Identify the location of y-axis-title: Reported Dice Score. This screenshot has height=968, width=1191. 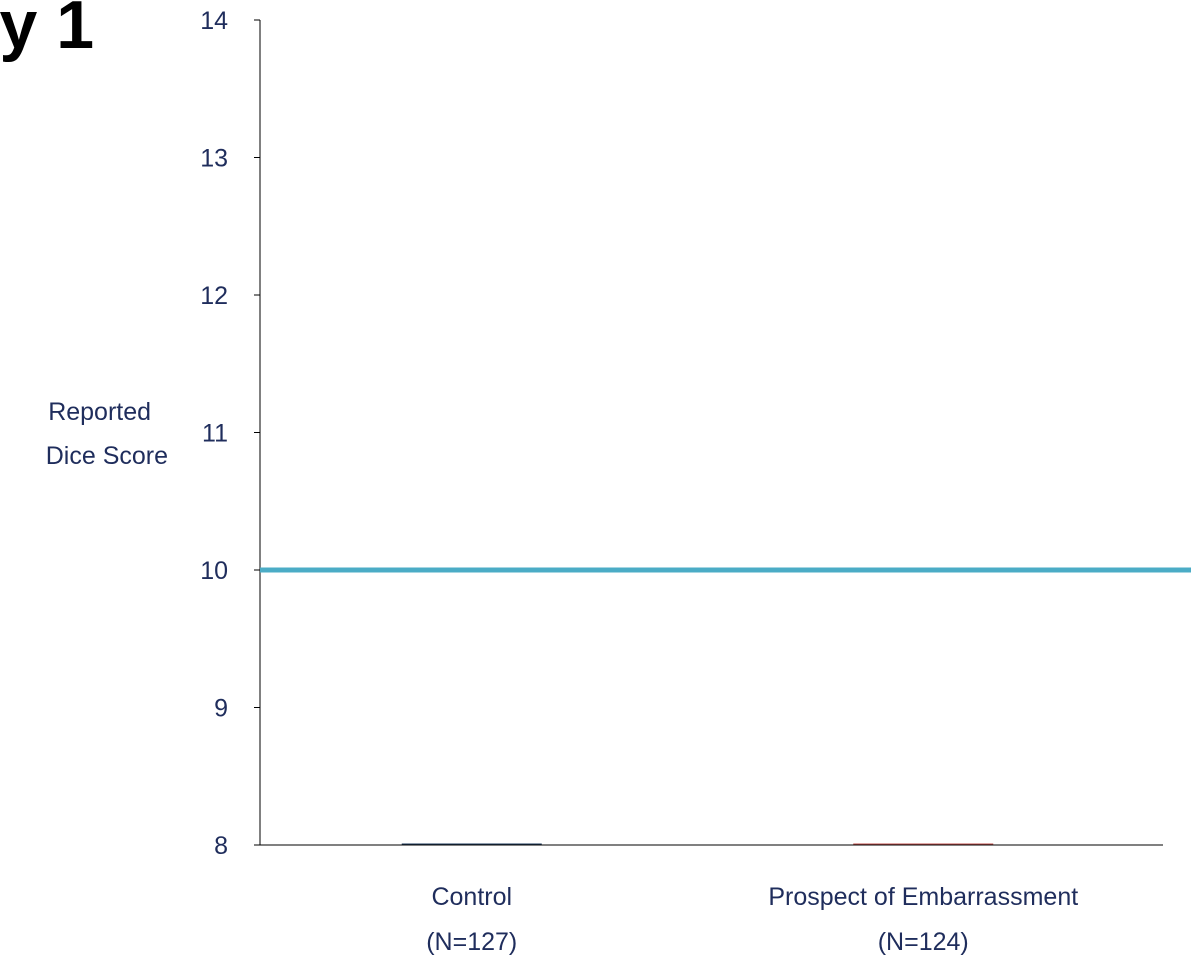
(107, 434).